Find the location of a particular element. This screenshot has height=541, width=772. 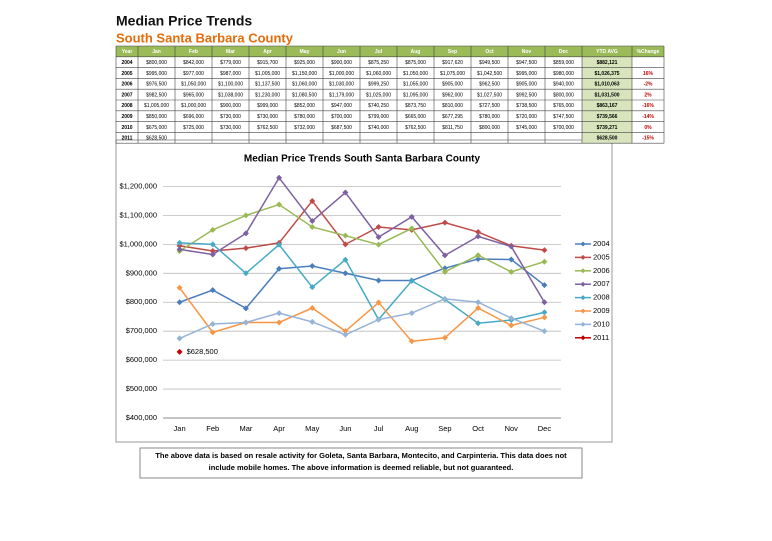

table-cell: $687,500 is located at coordinates (341, 128).